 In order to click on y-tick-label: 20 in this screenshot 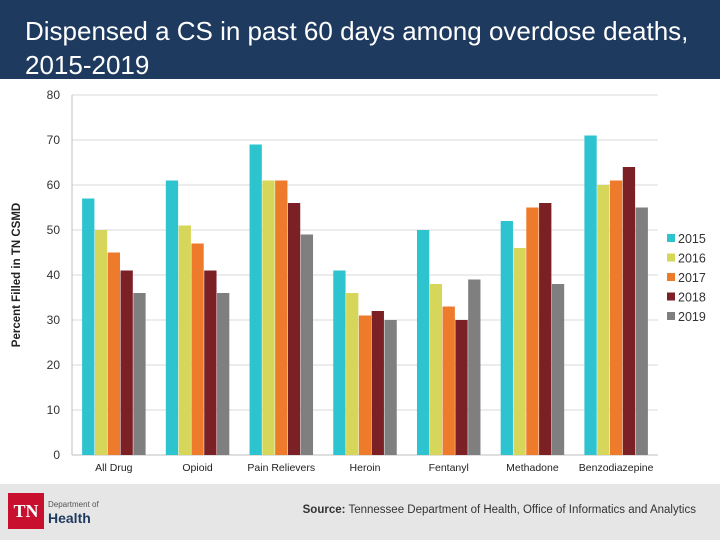, I will do `click(54, 365)`.